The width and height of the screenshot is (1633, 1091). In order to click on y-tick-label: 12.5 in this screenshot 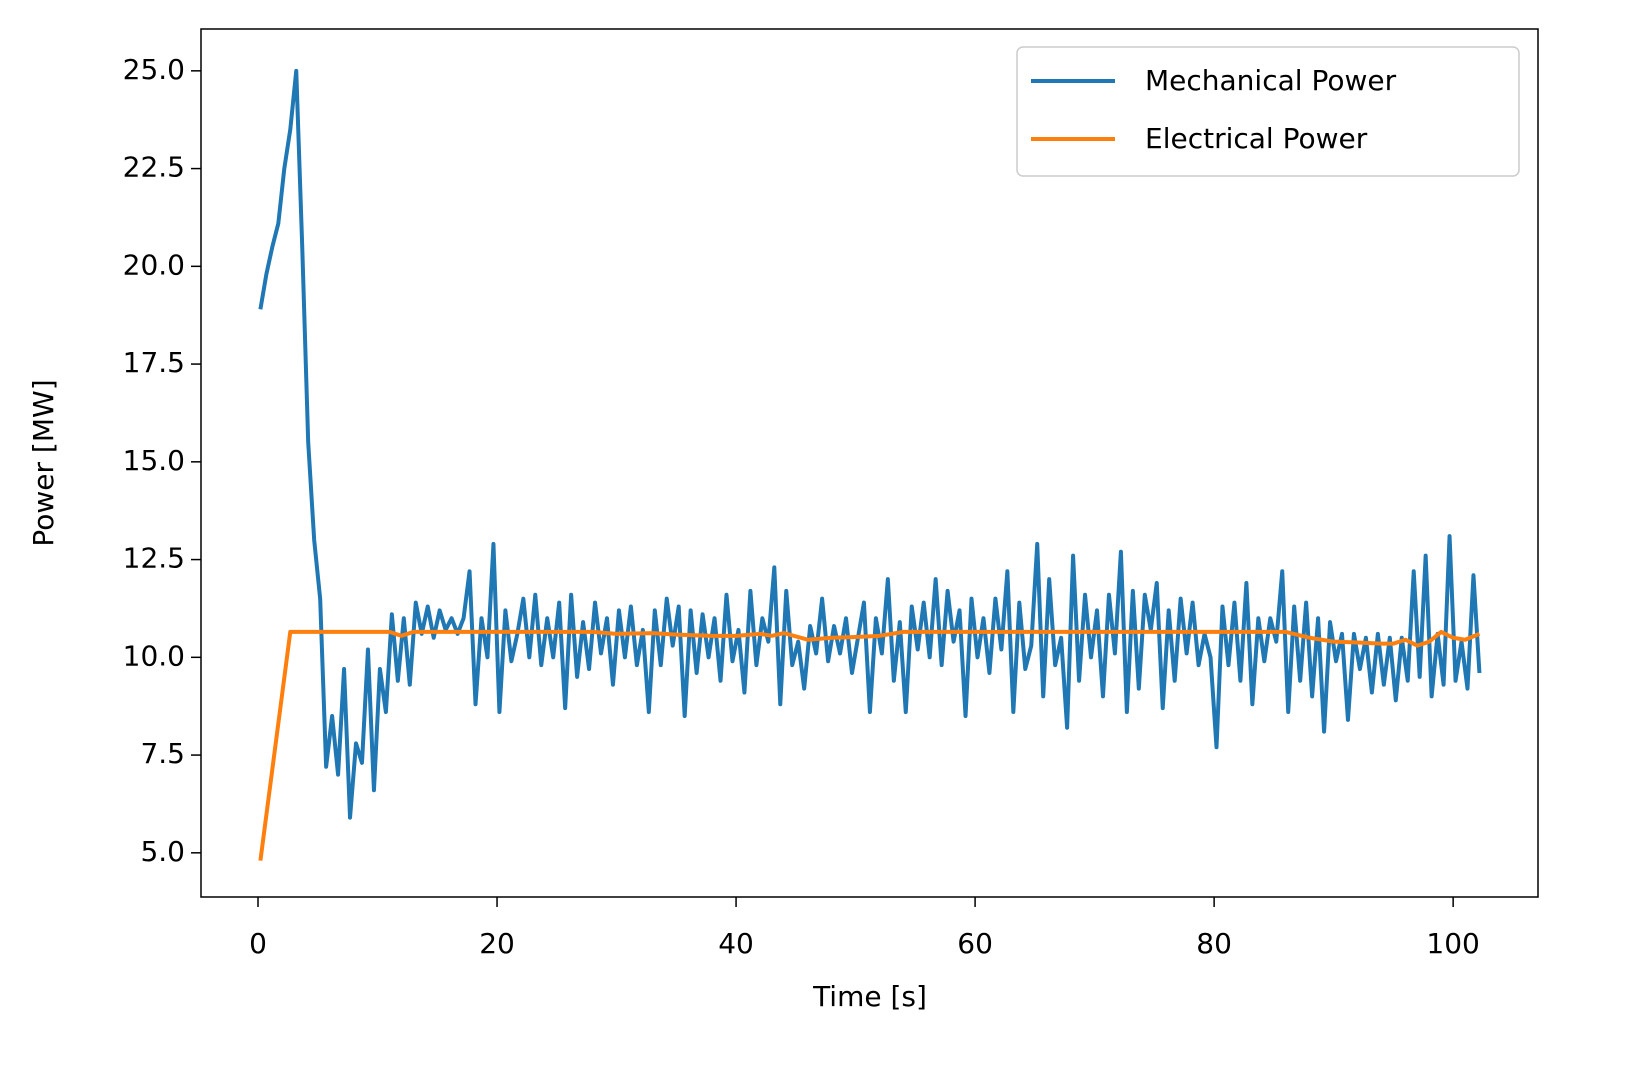, I will do `click(154, 558)`.